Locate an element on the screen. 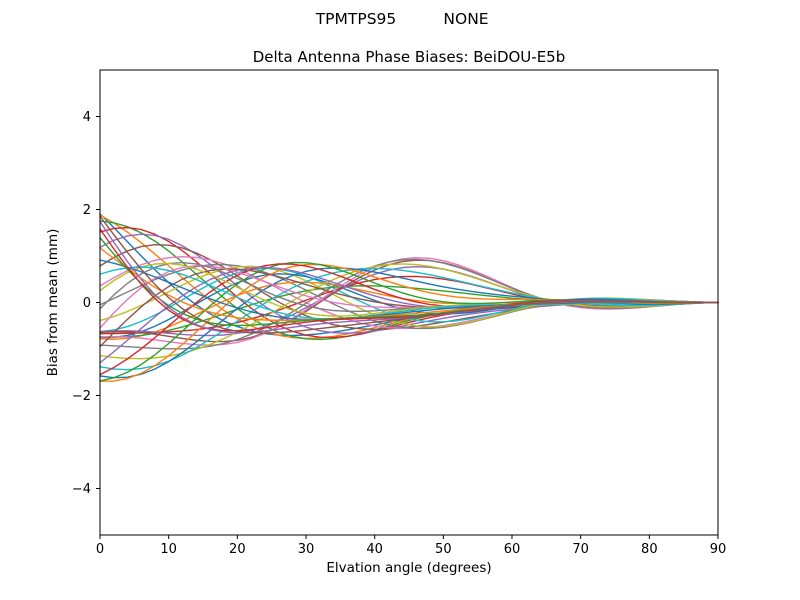 The width and height of the screenshot is (800, 600). y-axis-label: Bias from mean (mm) is located at coordinates (53, 303).